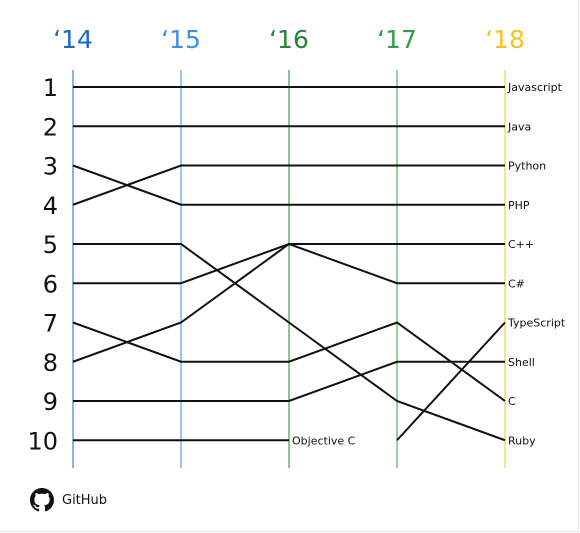 The height and width of the screenshot is (533, 580). Describe the element at coordinates (527, 166) in the screenshot. I see `series-label-python: Python` at that location.